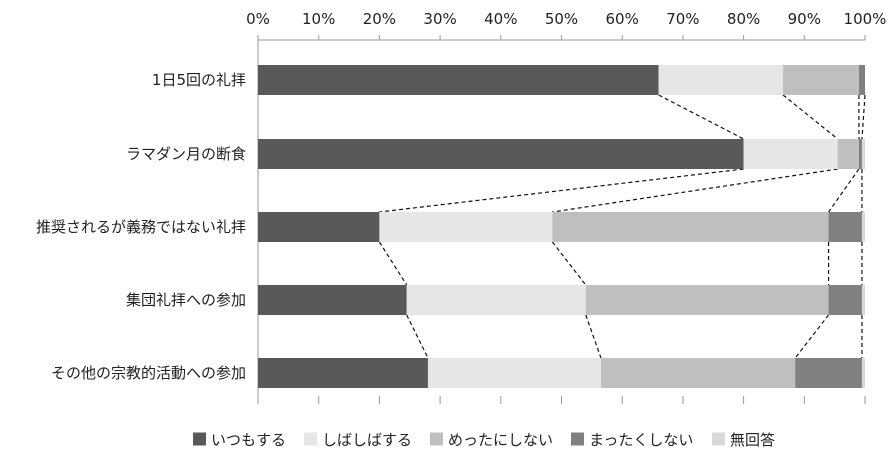 Image resolution: width=888 pixels, height=460 pixels. I want to click on category-label: ラマダン月の断食, so click(186, 154).